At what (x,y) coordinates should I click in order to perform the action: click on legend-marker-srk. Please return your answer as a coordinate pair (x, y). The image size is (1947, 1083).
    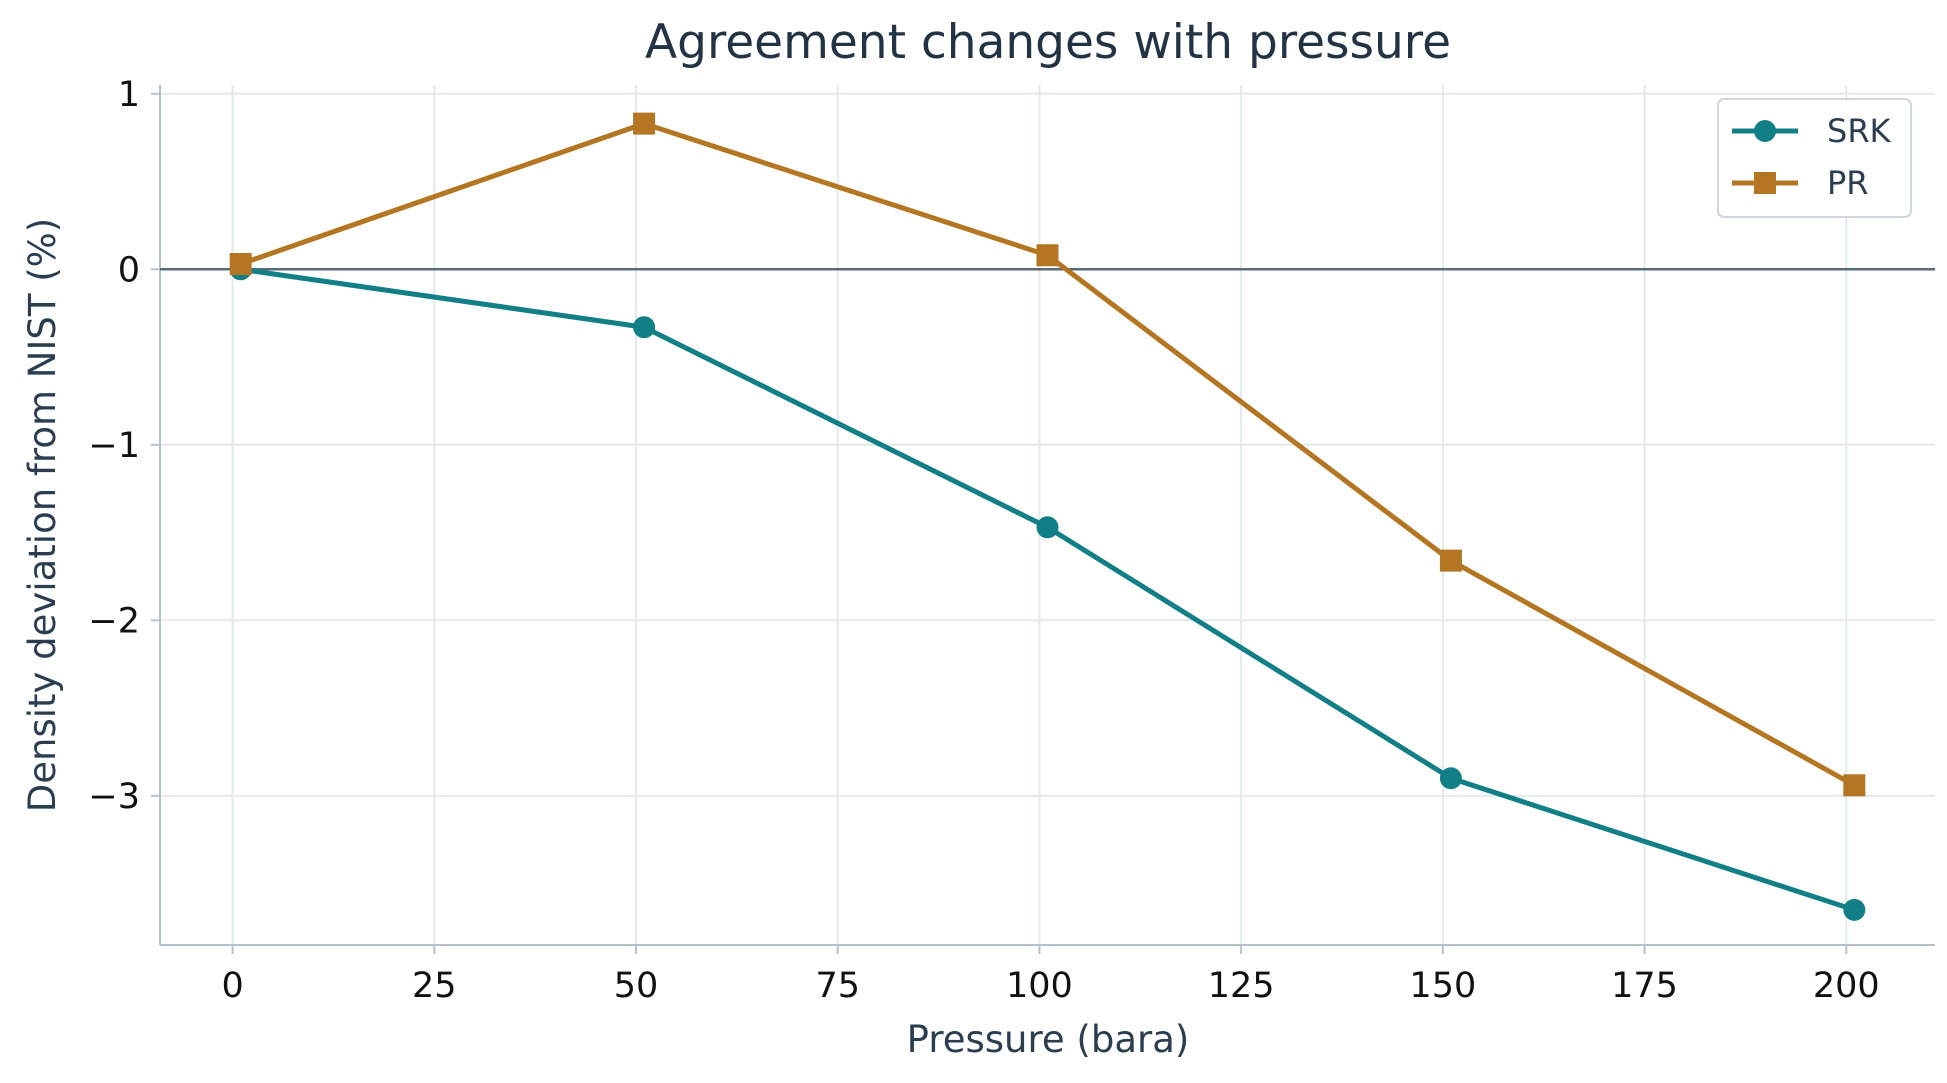
    Looking at the image, I should click on (1765, 131).